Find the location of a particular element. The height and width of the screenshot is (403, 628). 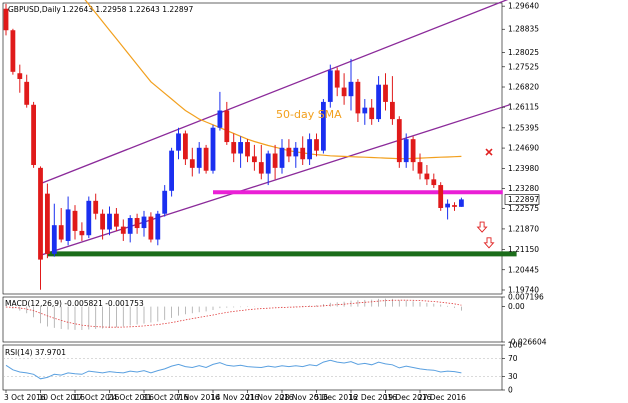

rsi-line is located at coordinates (233, 369).